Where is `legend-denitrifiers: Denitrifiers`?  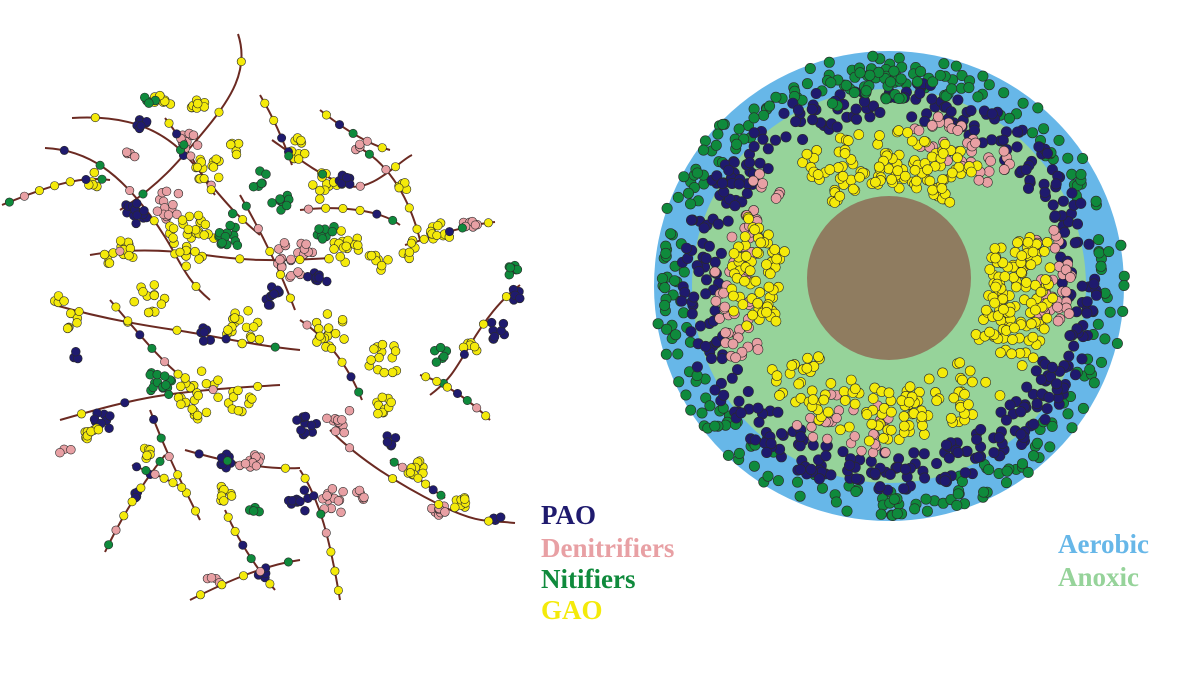
legend-denitrifiers: Denitrifiers is located at coordinates (608, 548).